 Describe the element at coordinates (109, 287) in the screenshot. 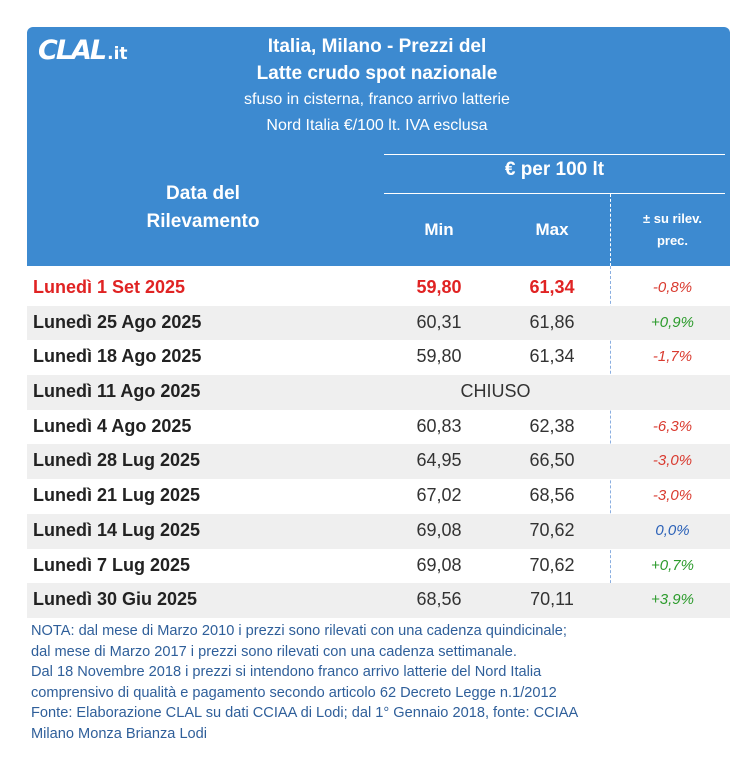

I see `row-date: Lunedì 1 Set 2025` at that location.